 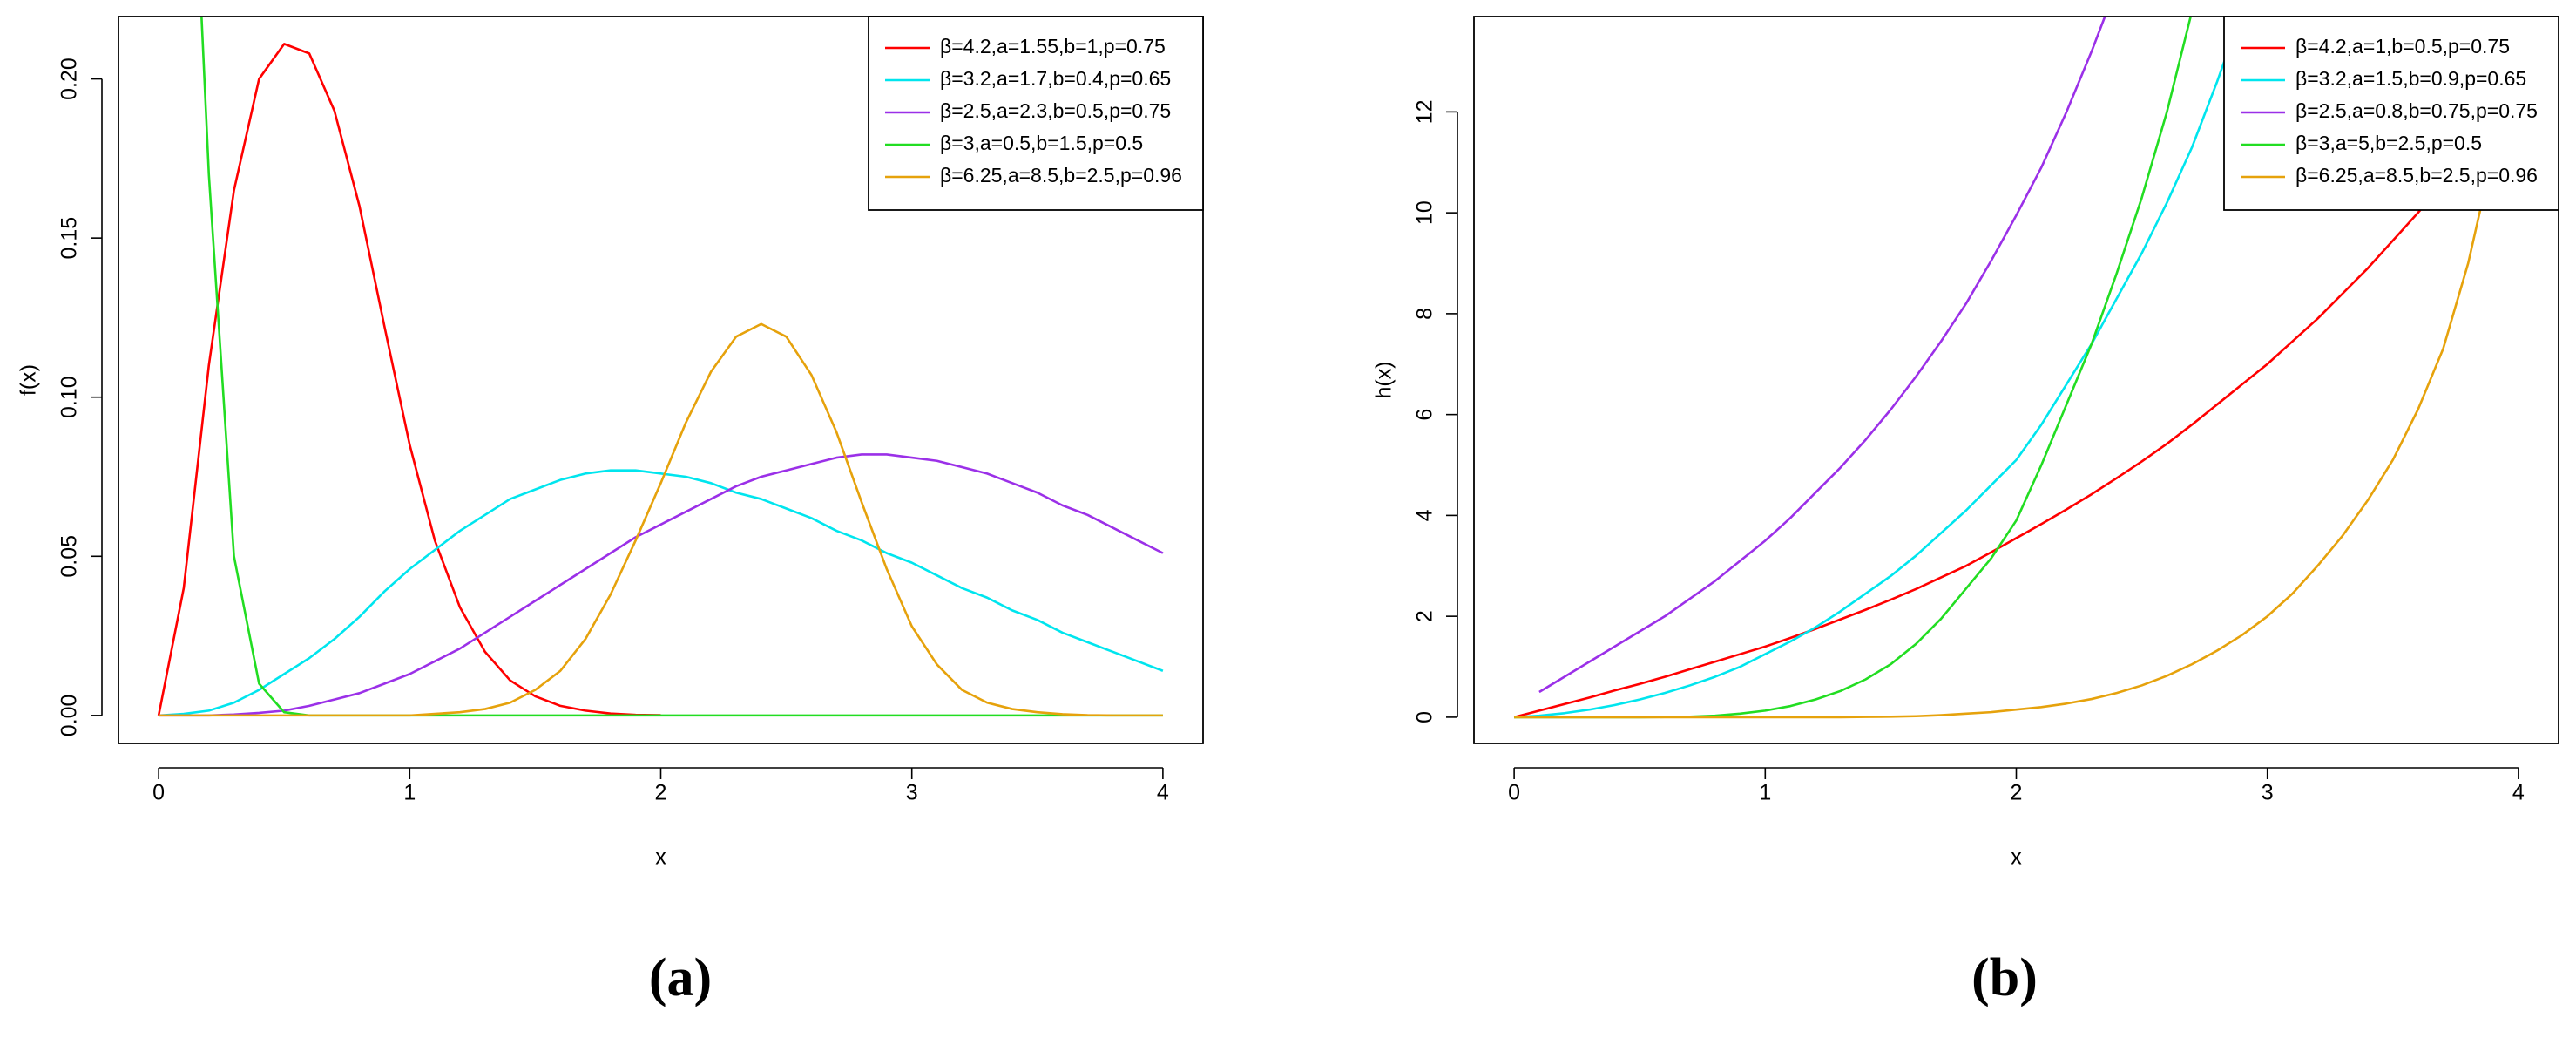 I want to click on y-tick-label: 4, so click(x=1425, y=515).